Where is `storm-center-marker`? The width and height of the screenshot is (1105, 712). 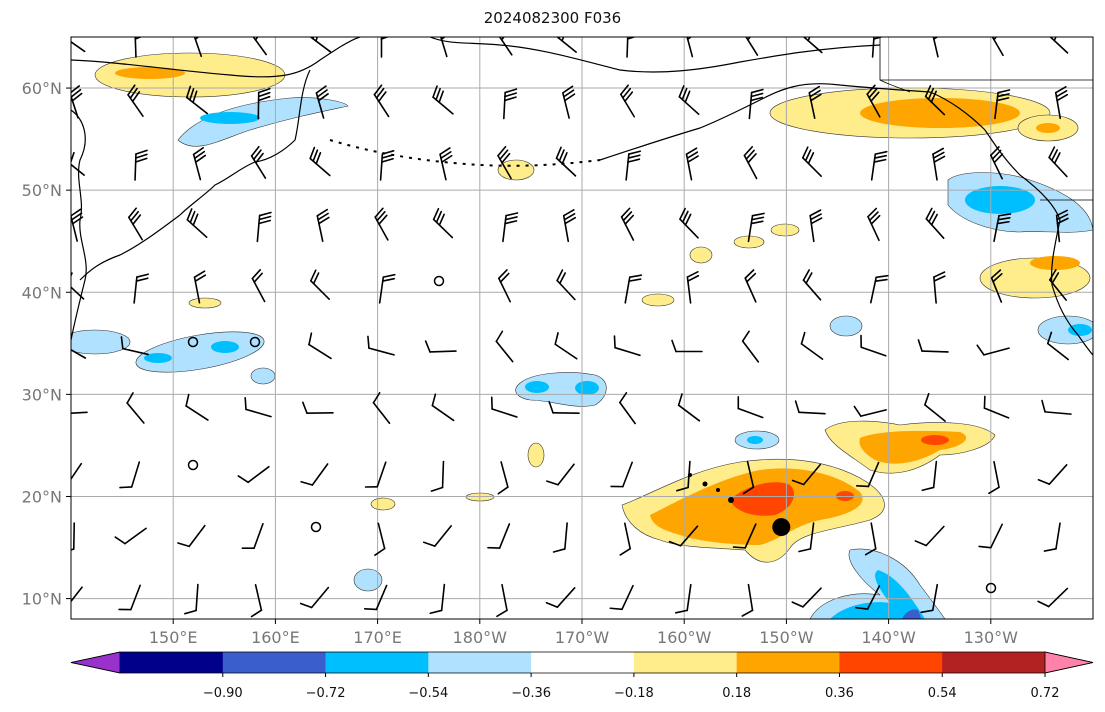 storm-center-marker is located at coordinates (781, 527).